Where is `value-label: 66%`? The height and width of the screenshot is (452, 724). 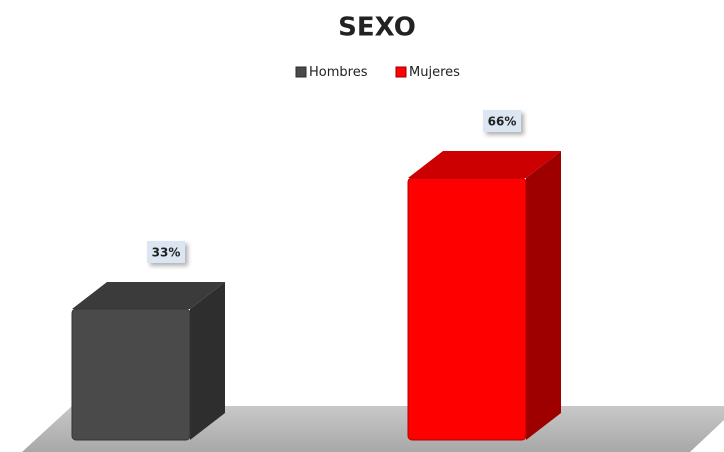 value-label: 66% is located at coordinates (502, 121).